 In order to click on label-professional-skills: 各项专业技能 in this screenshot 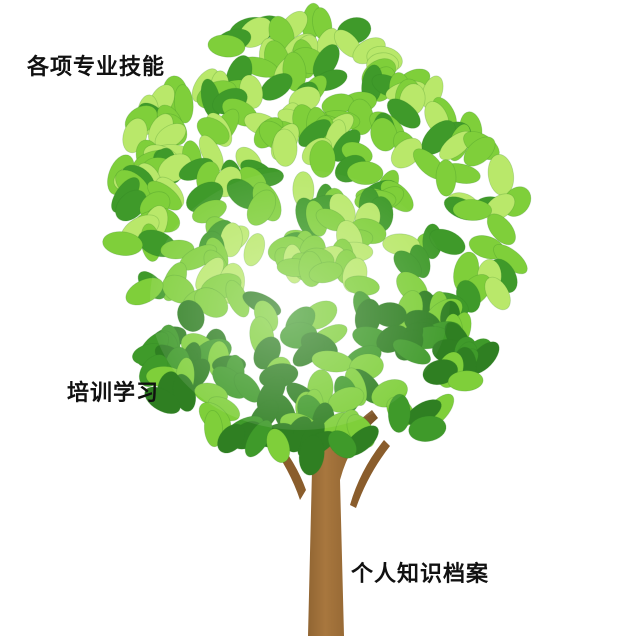, I will do `click(96, 67)`.